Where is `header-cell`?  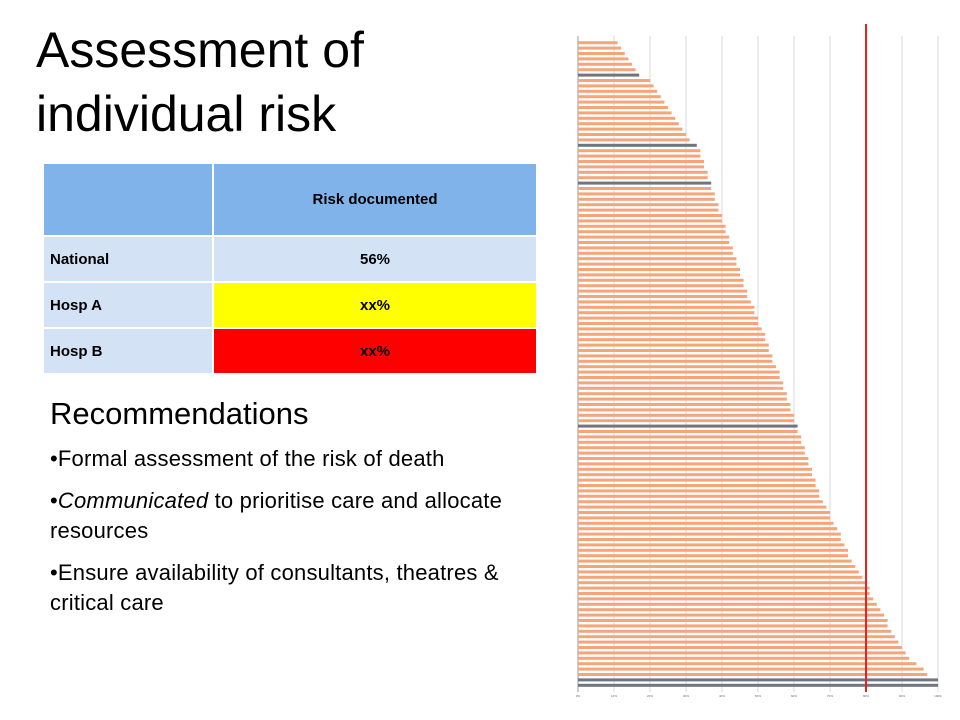
header-cell is located at coordinates (128, 199).